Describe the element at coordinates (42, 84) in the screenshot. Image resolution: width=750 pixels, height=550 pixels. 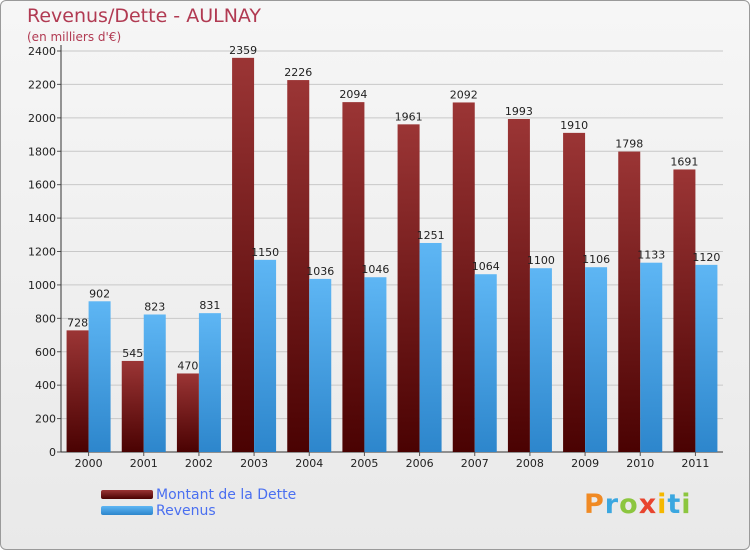
I see `y-tick-label: 2200` at that location.